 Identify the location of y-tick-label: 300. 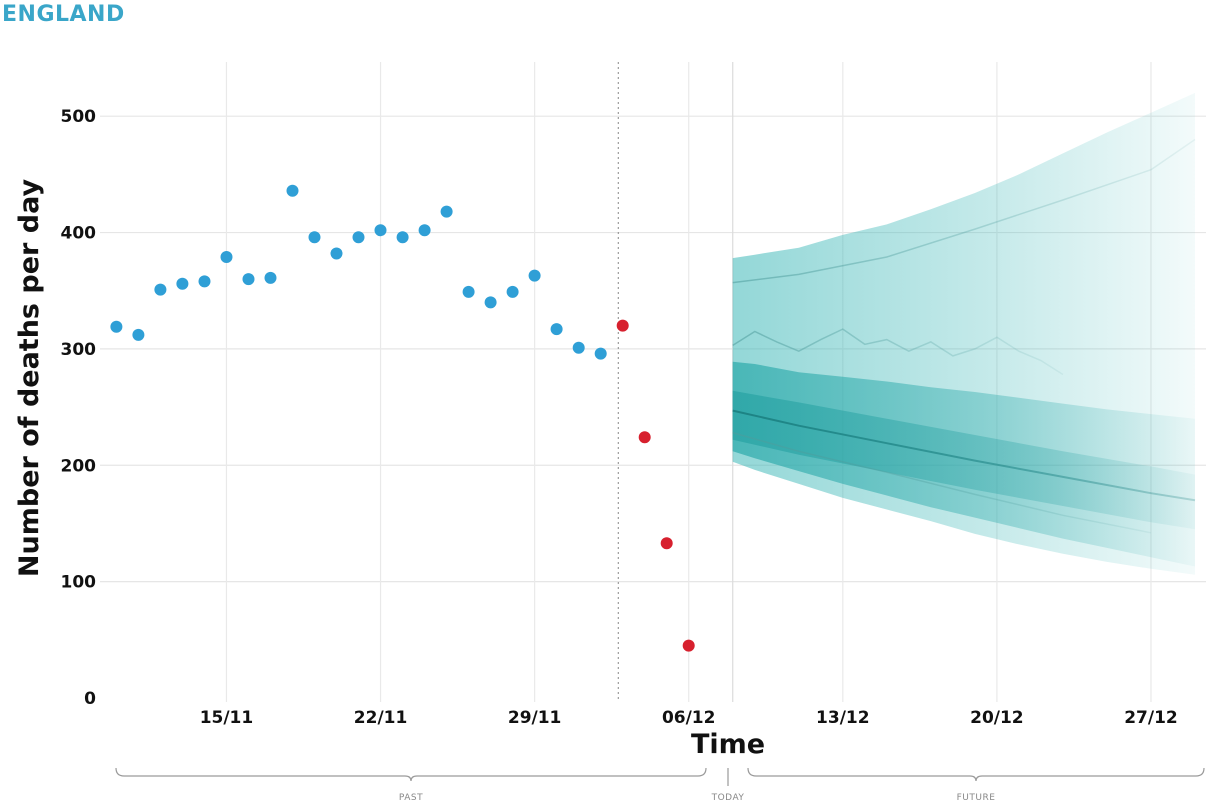
(79, 350).